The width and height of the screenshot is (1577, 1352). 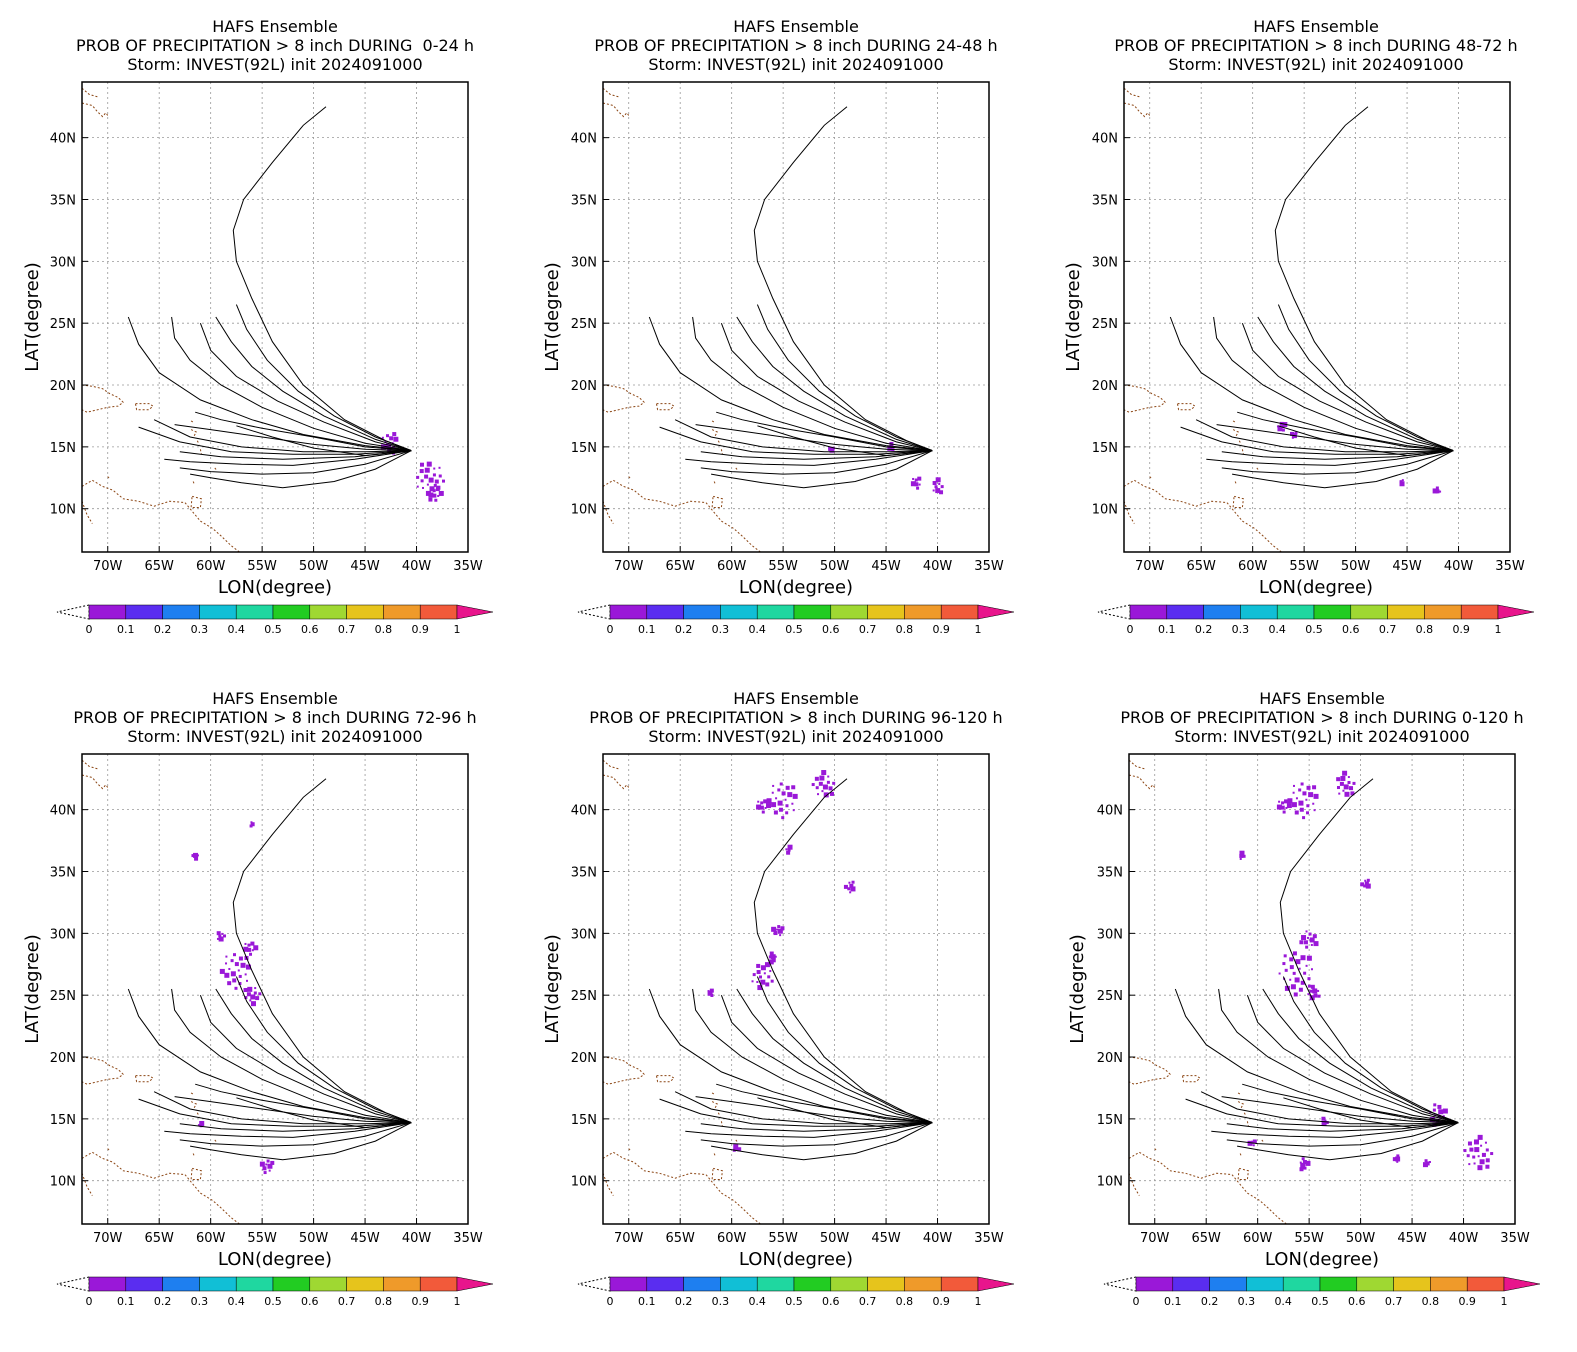 What do you see at coordinates (63, 873) in the screenshot?
I see `y-tick-label: 35N` at bounding box center [63, 873].